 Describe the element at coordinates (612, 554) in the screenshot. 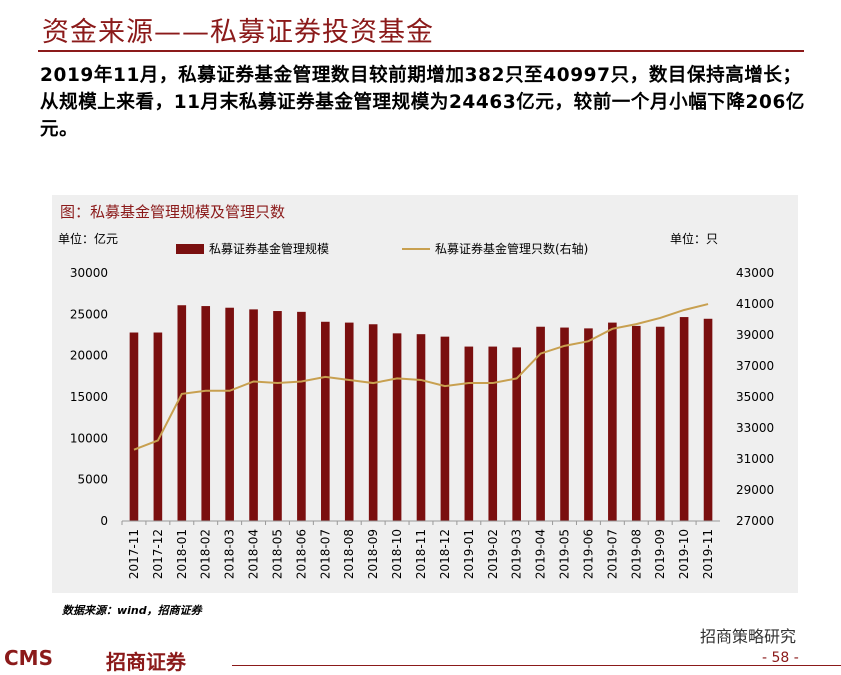

I see `x-tick-label: 2019-07` at that location.